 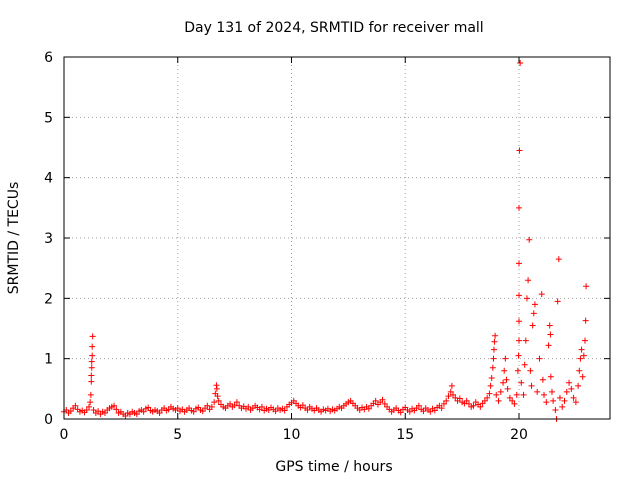 I want to click on y-tick-label: 0, so click(x=48, y=420).